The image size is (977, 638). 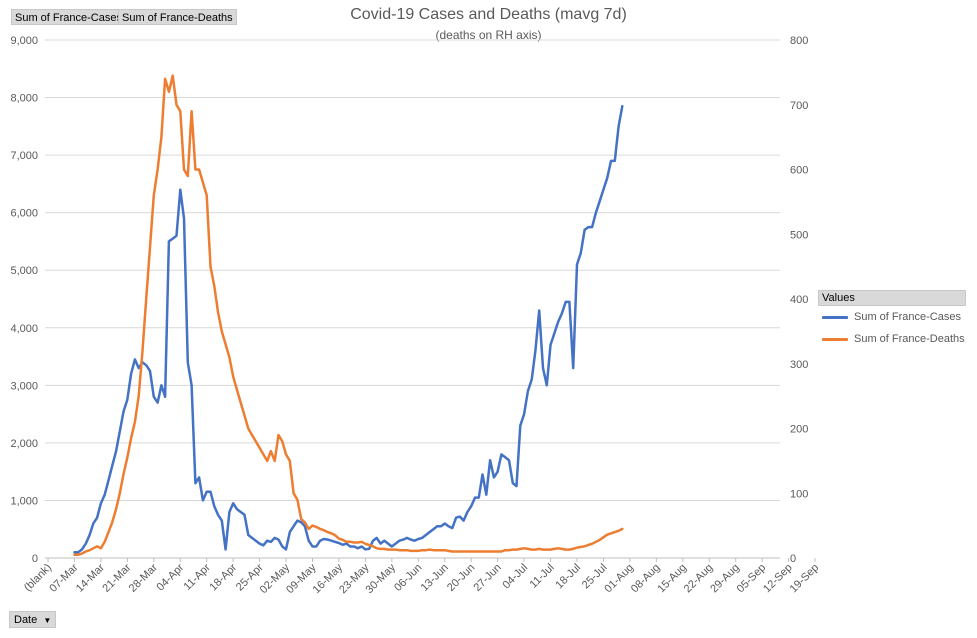 What do you see at coordinates (799, 365) in the screenshot?
I see `right-tick-label: 300` at bounding box center [799, 365].